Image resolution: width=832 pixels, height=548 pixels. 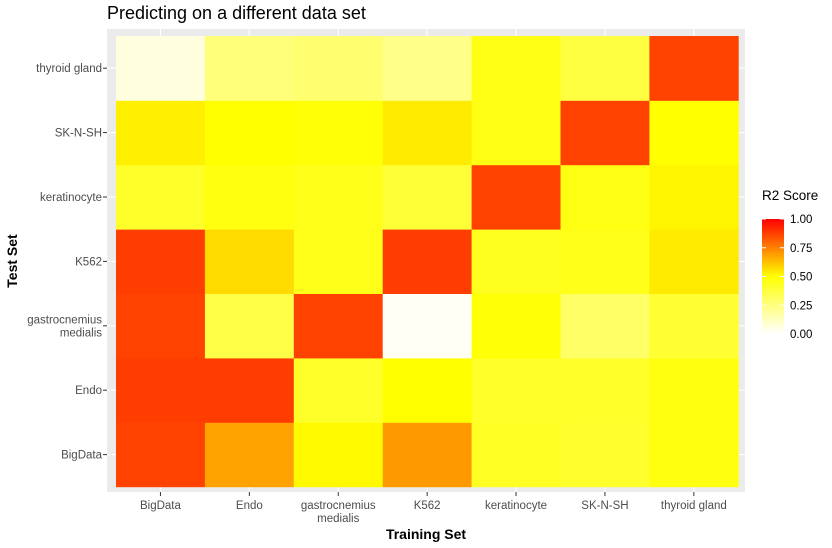 What do you see at coordinates (773, 276) in the screenshot?
I see `legend-colorbar` at bounding box center [773, 276].